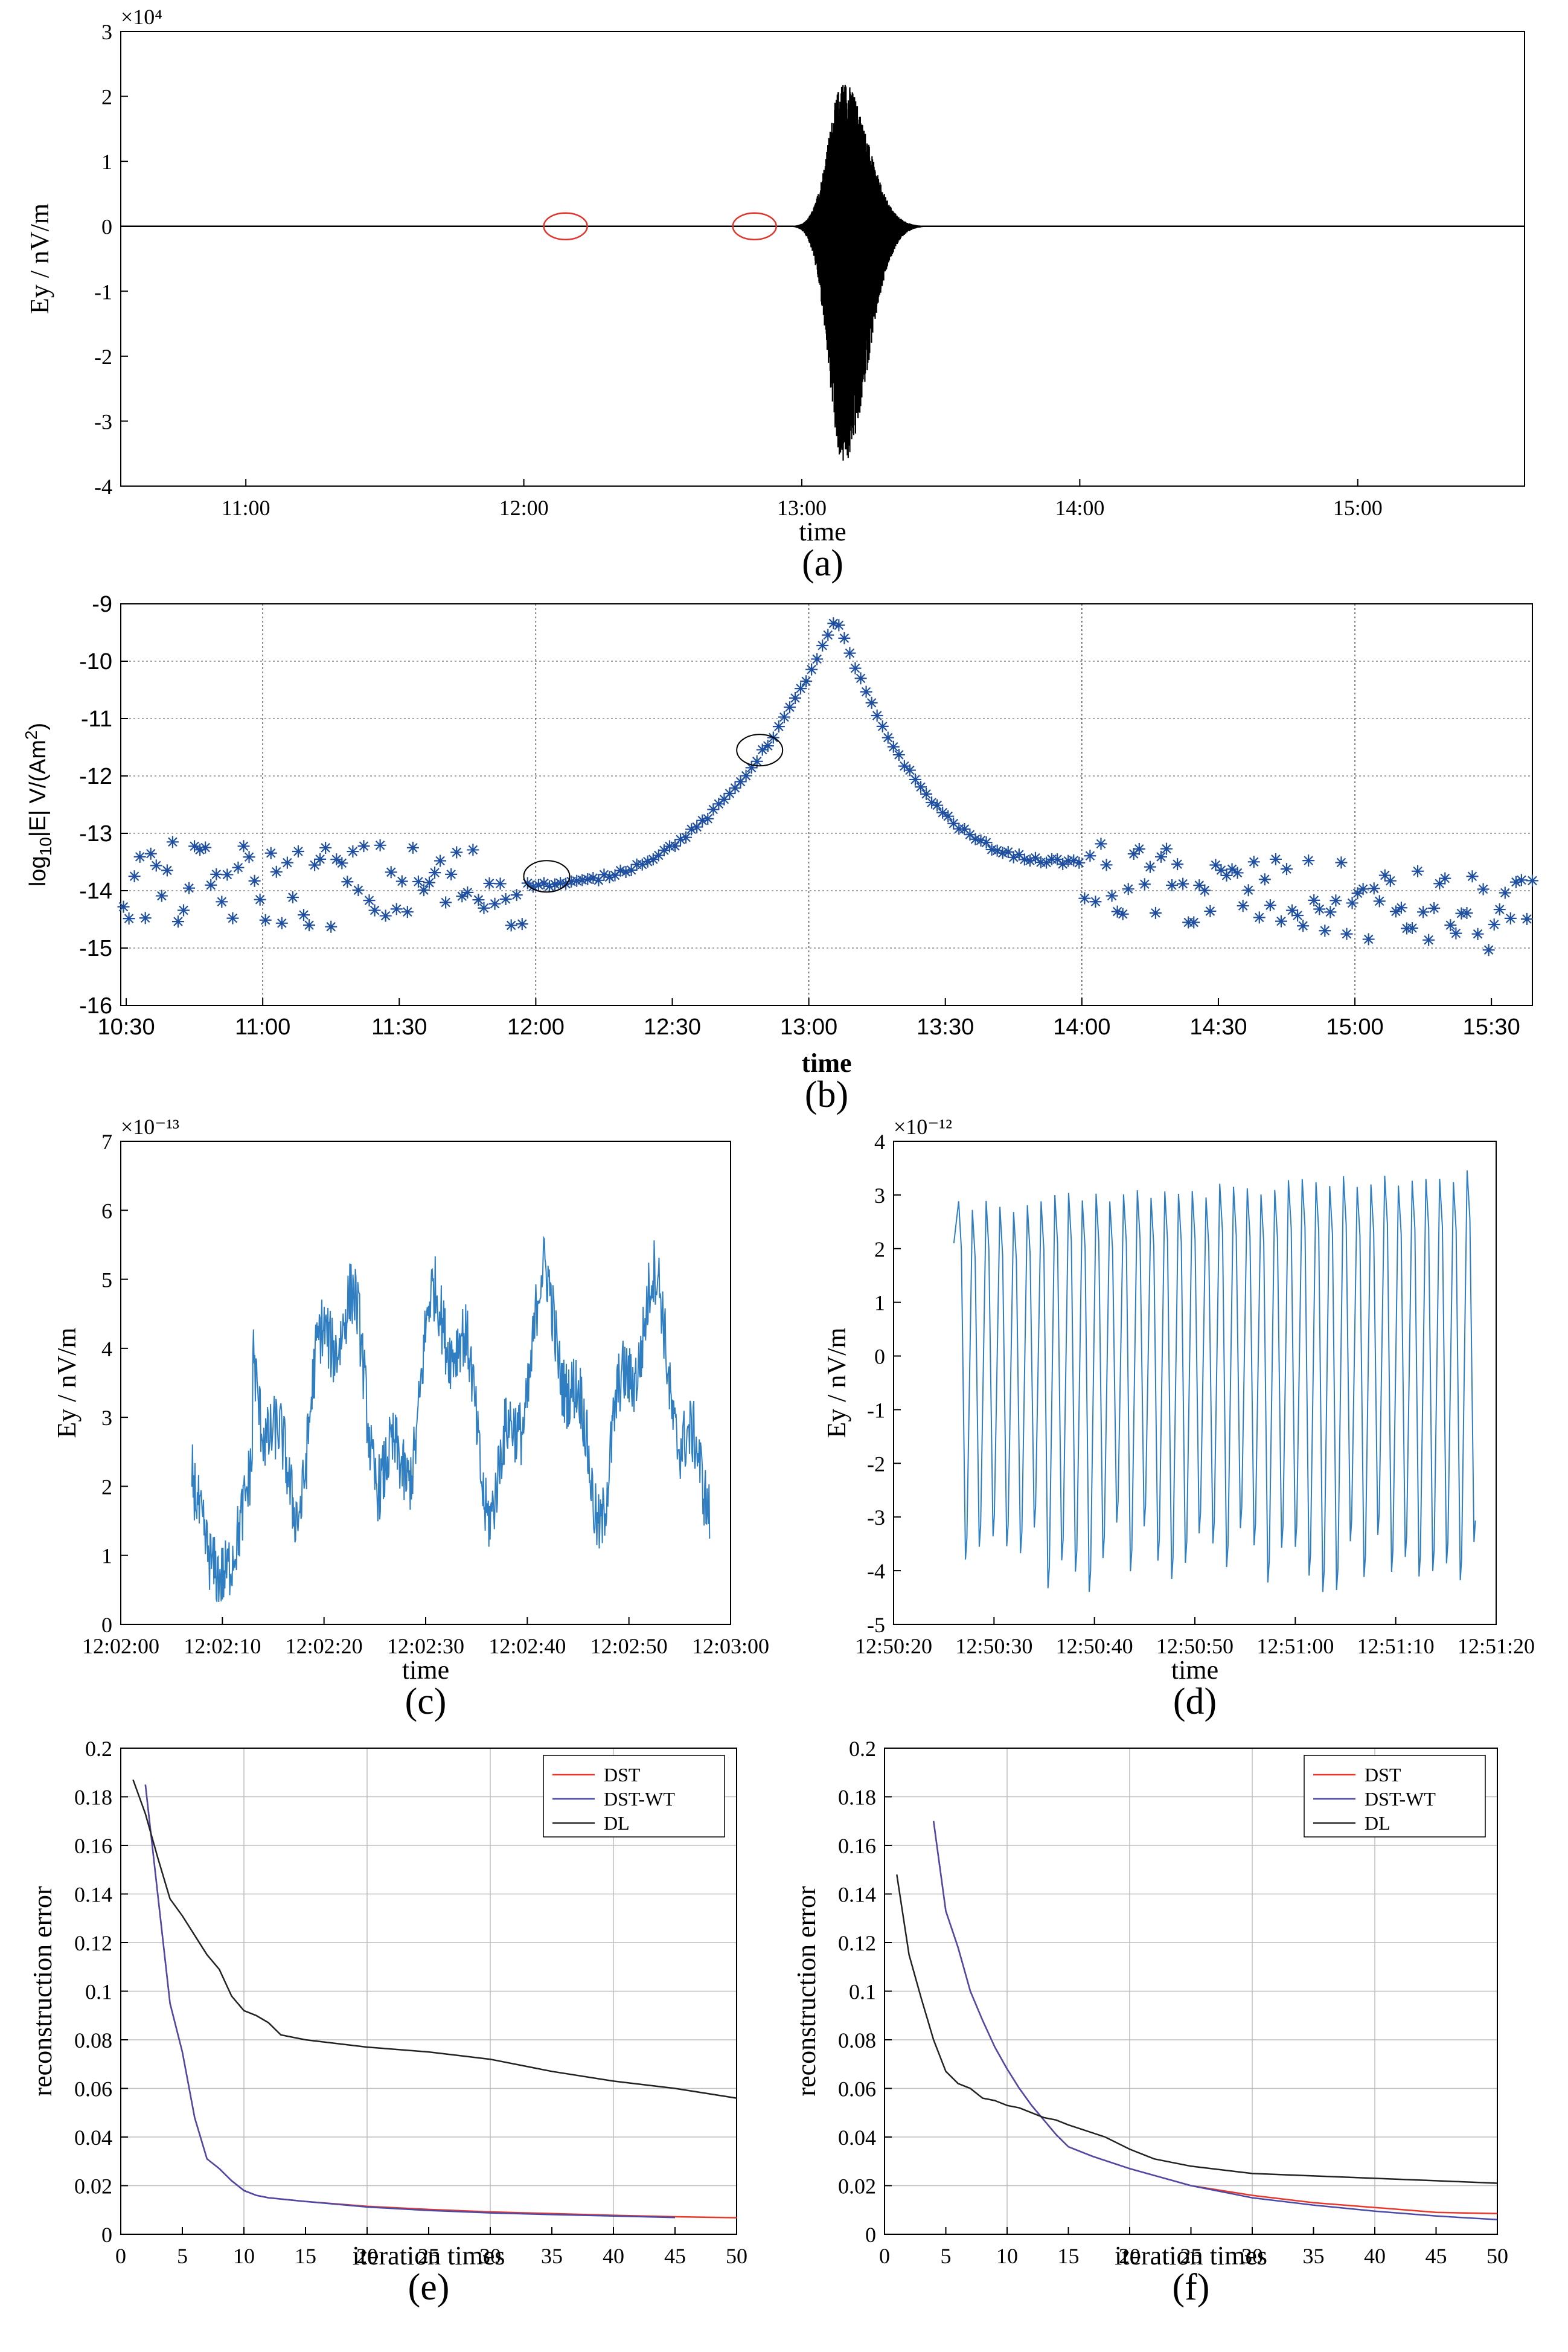 The height and width of the screenshot is (2352, 1568). I want to click on f-ytick-label: 0, so click(870, 2235).